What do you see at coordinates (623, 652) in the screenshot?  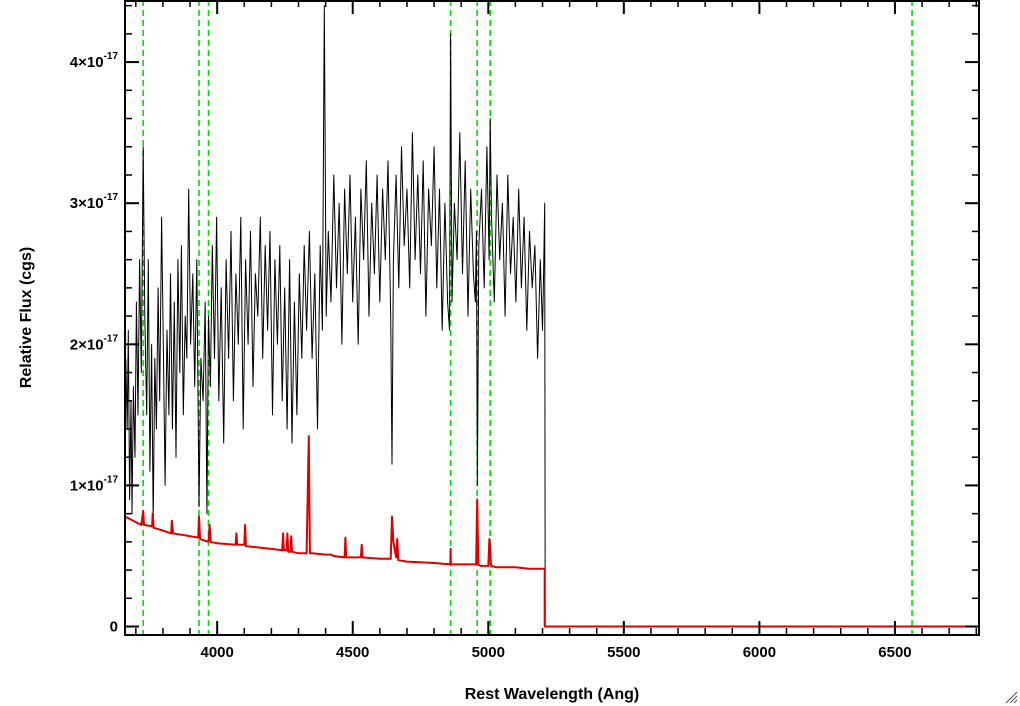 I see `x-tick-label: 5500` at bounding box center [623, 652].